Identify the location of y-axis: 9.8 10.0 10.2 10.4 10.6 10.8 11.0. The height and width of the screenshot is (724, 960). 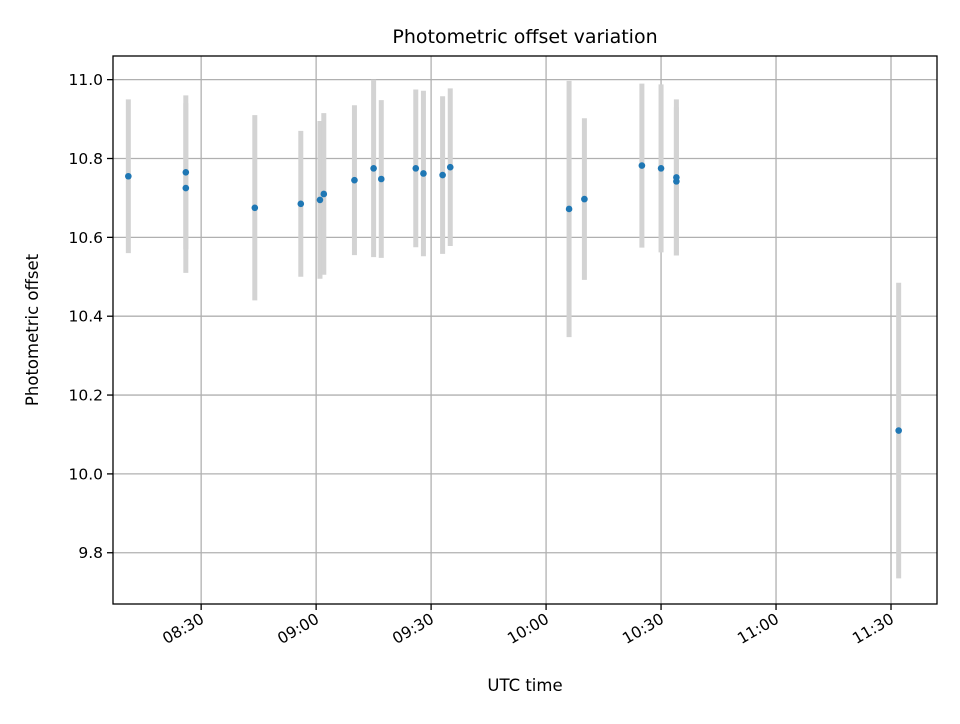
(90, 316).